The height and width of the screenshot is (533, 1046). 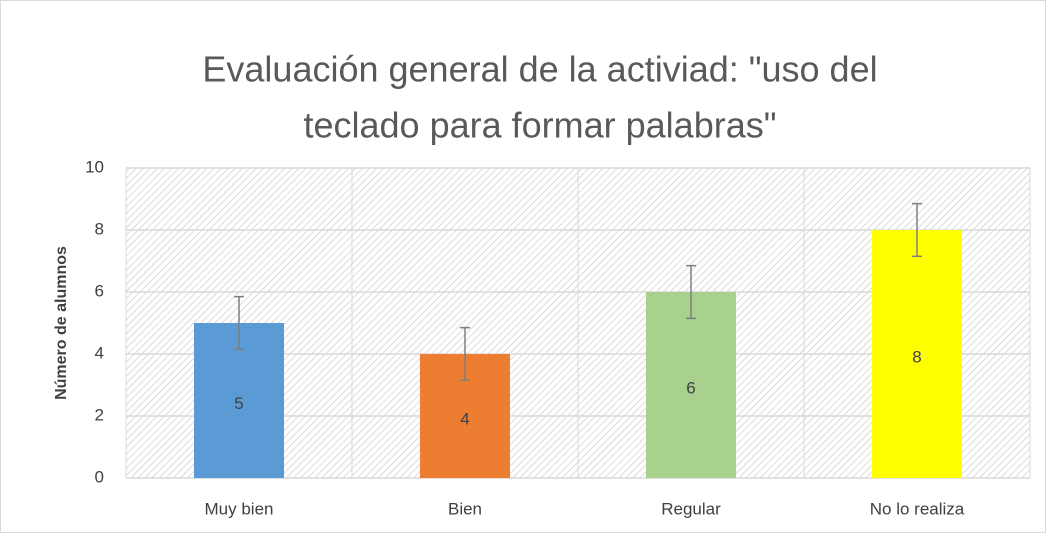 What do you see at coordinates (61, 323) in the screenshot?
I see `y-axis-title: Número de alumnos` at bounding box center [61, 323].